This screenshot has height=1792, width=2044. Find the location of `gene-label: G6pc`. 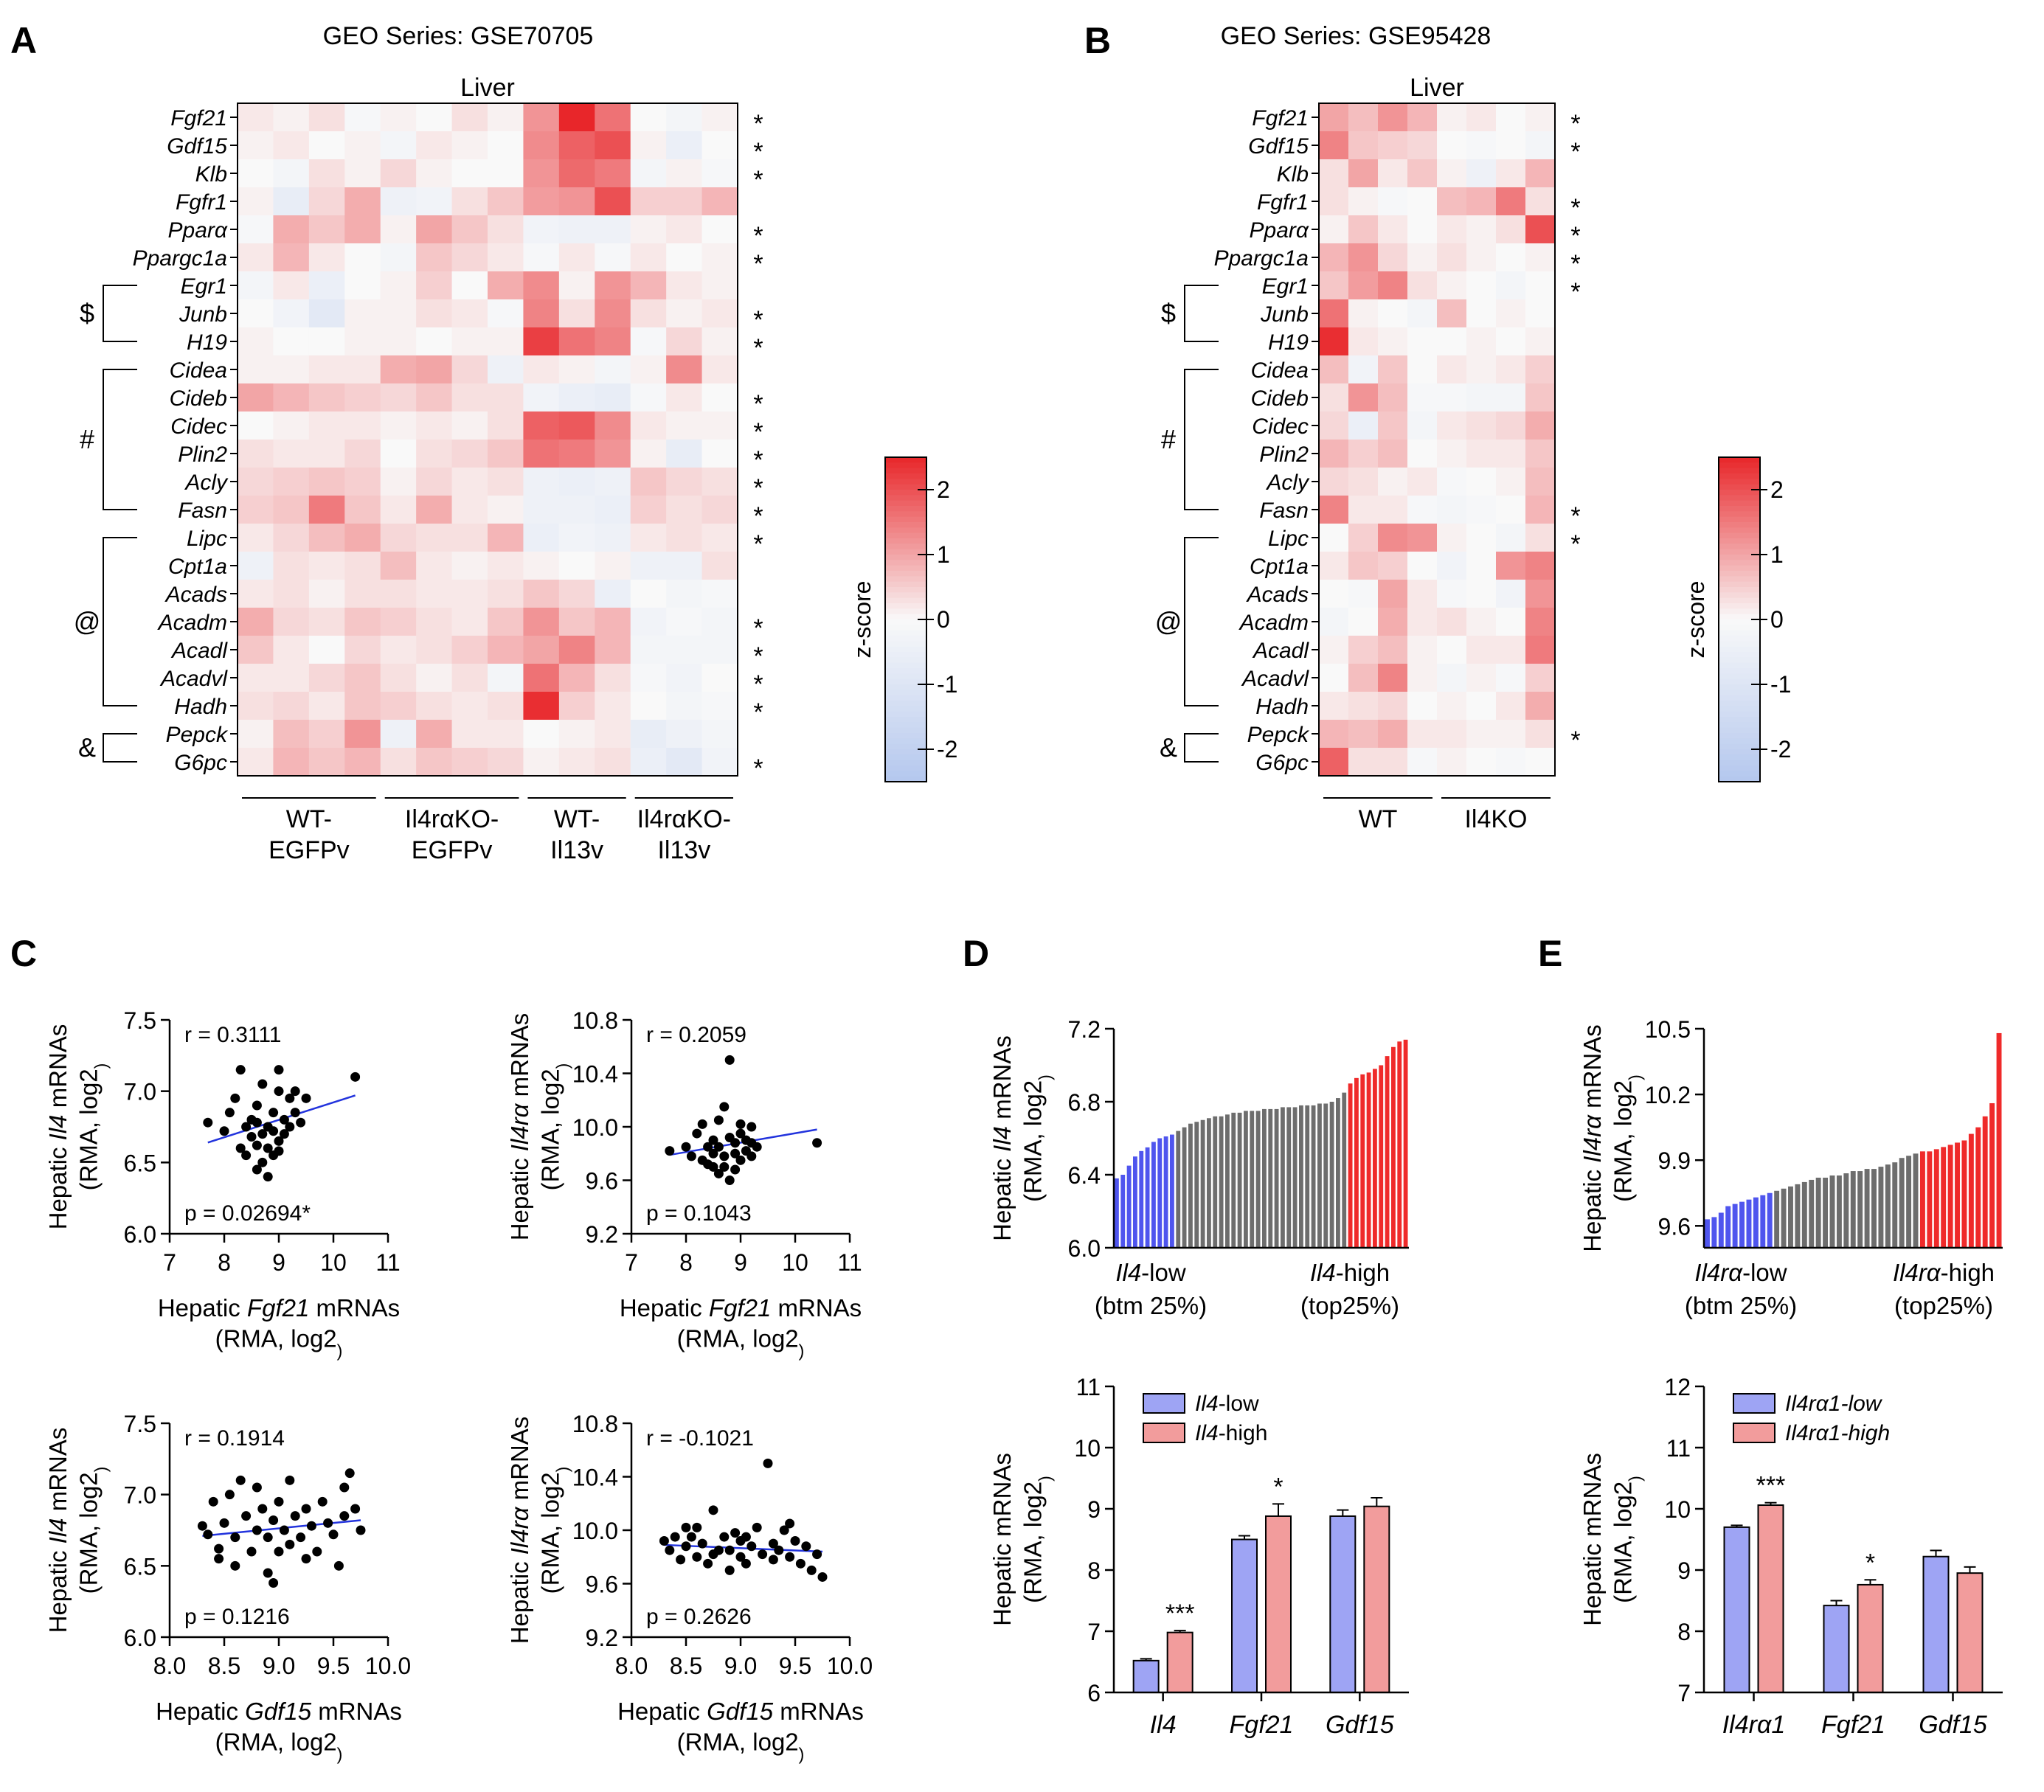

gene-label: G6pc is located at coordinates (1282, 763).